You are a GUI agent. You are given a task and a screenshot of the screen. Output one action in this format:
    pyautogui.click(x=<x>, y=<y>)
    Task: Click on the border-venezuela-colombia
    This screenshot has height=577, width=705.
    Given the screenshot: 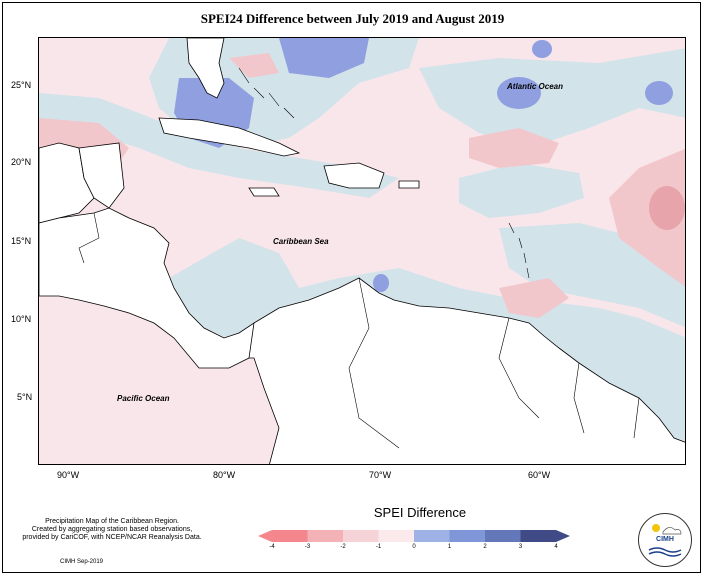 What is the action you would take?
    pyautogui.click(x=374, y=363)
    